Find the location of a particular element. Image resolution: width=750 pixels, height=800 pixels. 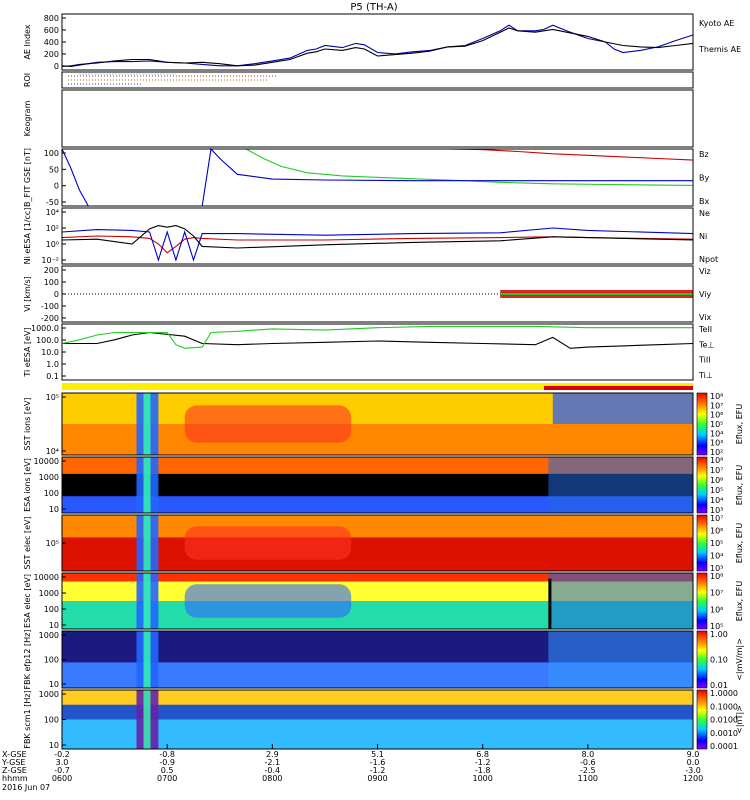

orbit-value: -2.5 is located at coordinates (588, 770).